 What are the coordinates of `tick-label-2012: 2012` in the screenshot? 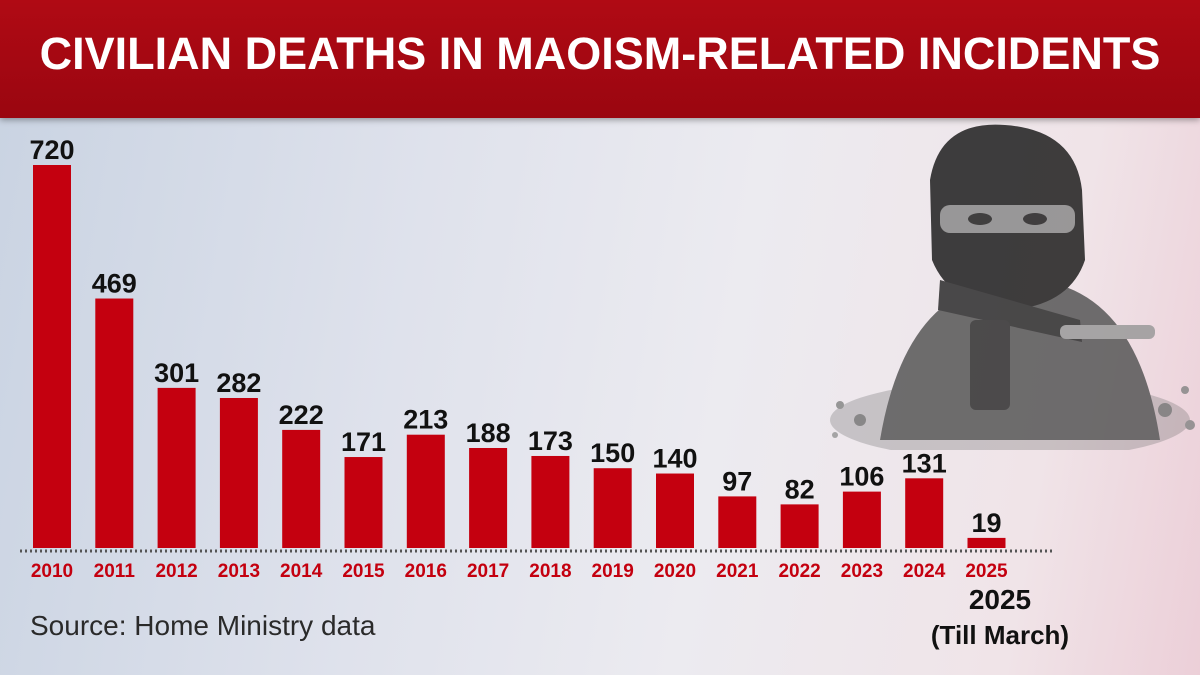 It's located at (176, 571).